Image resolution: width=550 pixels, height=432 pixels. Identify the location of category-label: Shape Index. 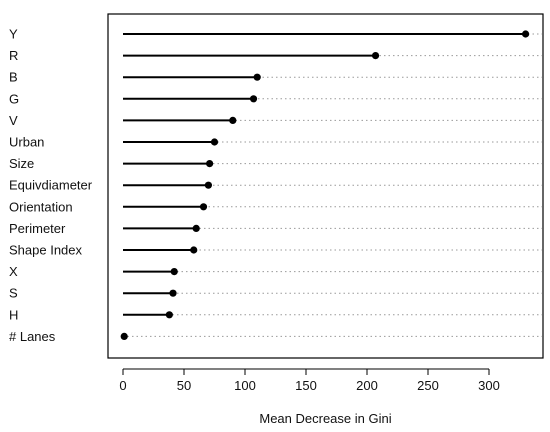
(46, 250).